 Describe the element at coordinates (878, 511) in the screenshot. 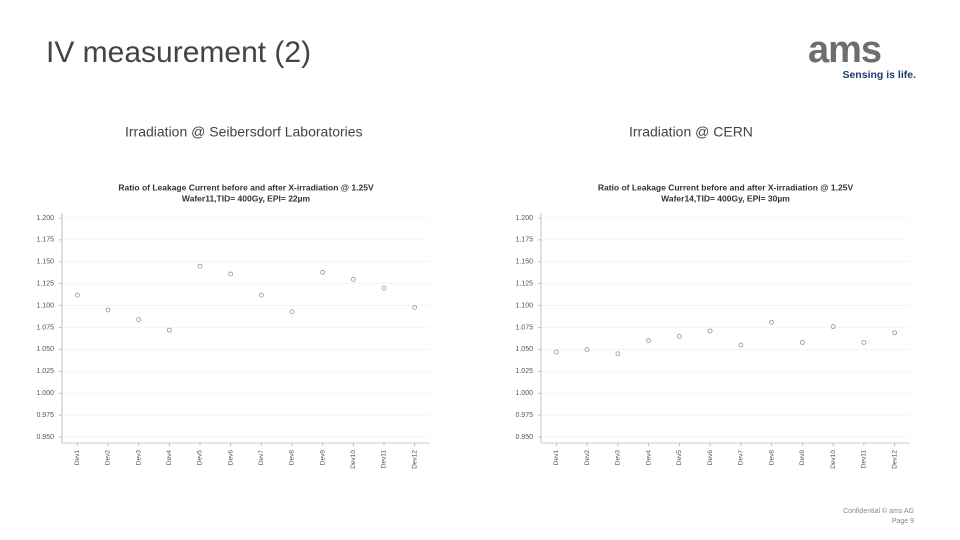

I see `footer-confidential: Confidential © ams AG` at that location.